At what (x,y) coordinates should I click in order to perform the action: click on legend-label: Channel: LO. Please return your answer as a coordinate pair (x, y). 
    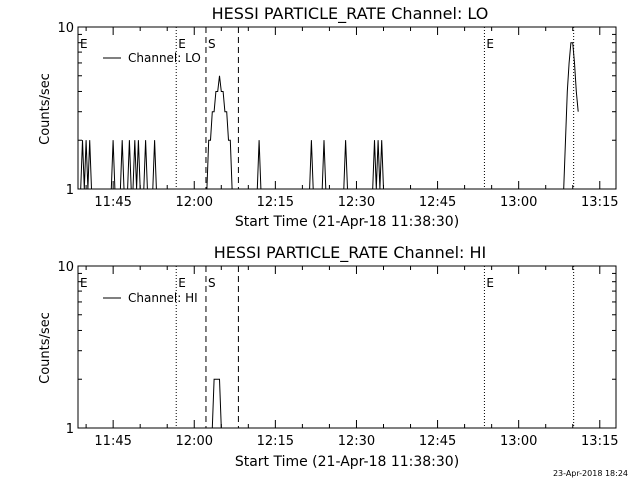
    Looking at the image, I should click on (164, 58).